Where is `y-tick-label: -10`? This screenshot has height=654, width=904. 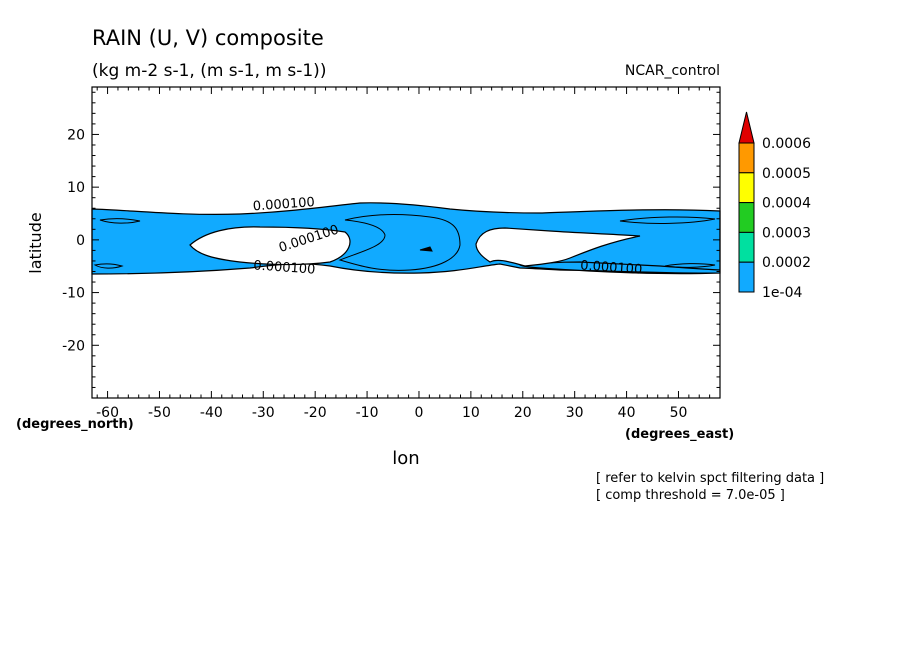 y-tick-label: -10 is located at coordinates (73, 294).